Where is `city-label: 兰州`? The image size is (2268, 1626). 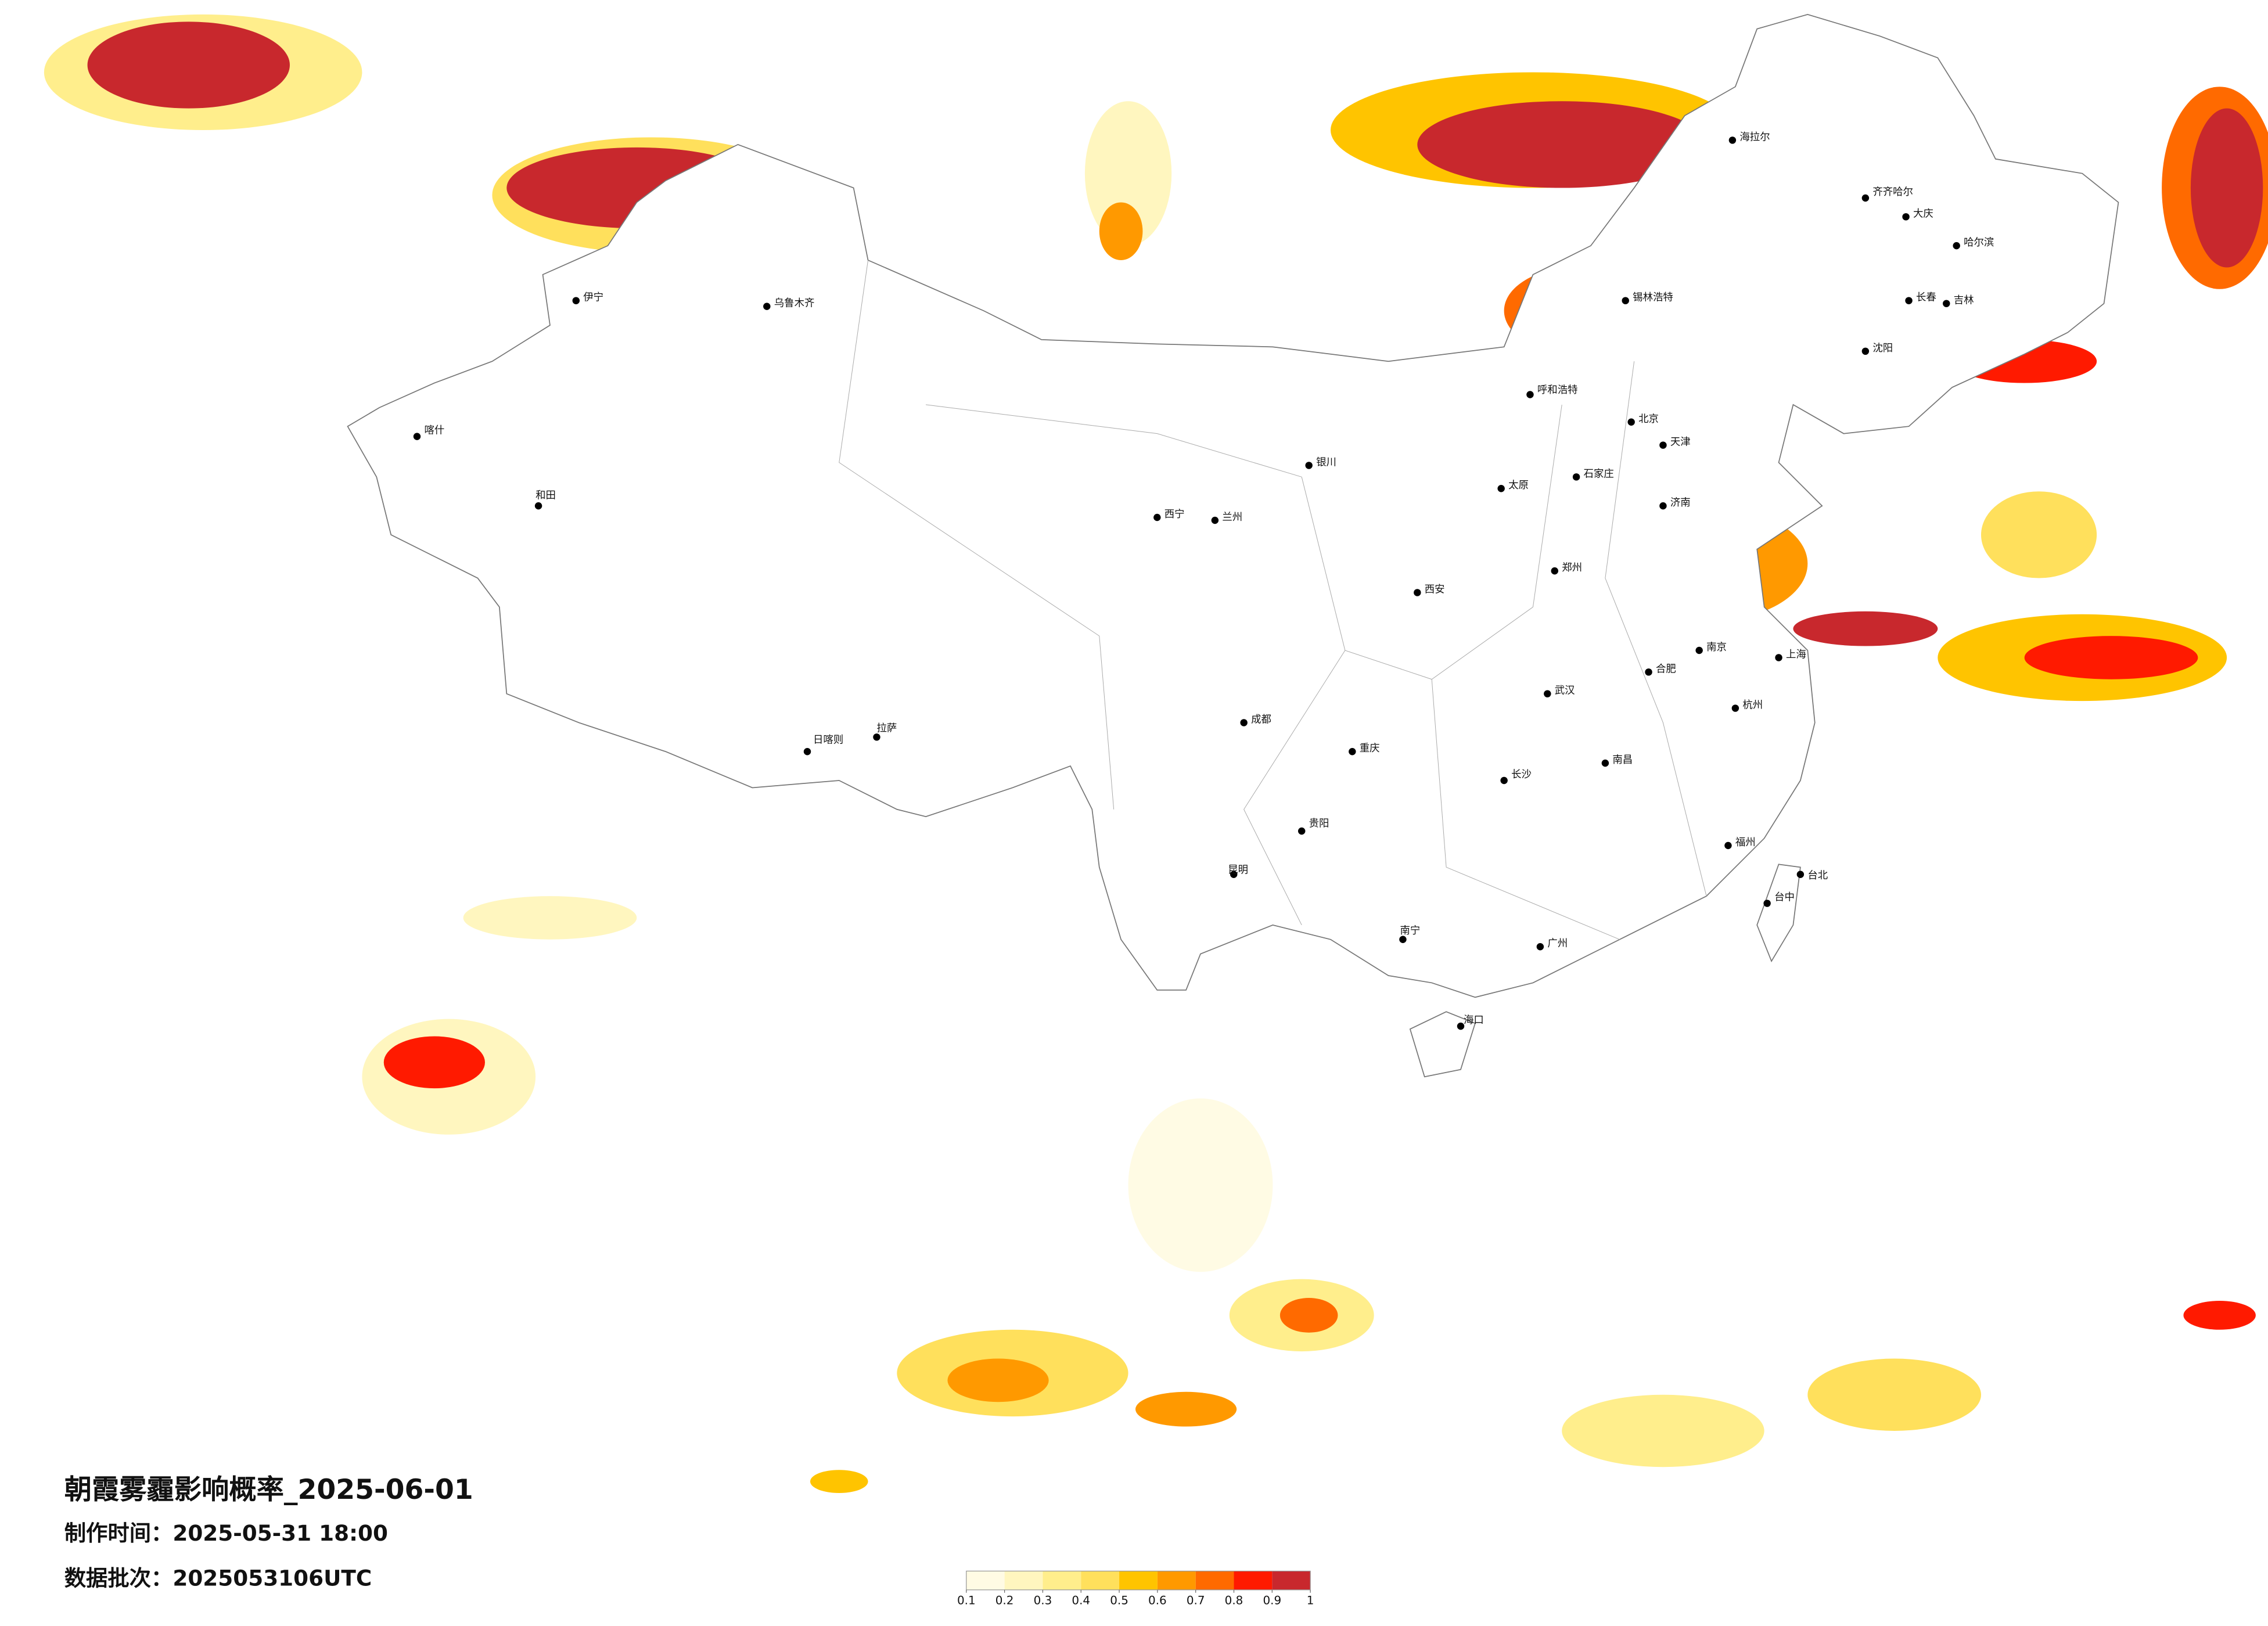
city-label: 兰州 is located at coordinates (1232, 517).